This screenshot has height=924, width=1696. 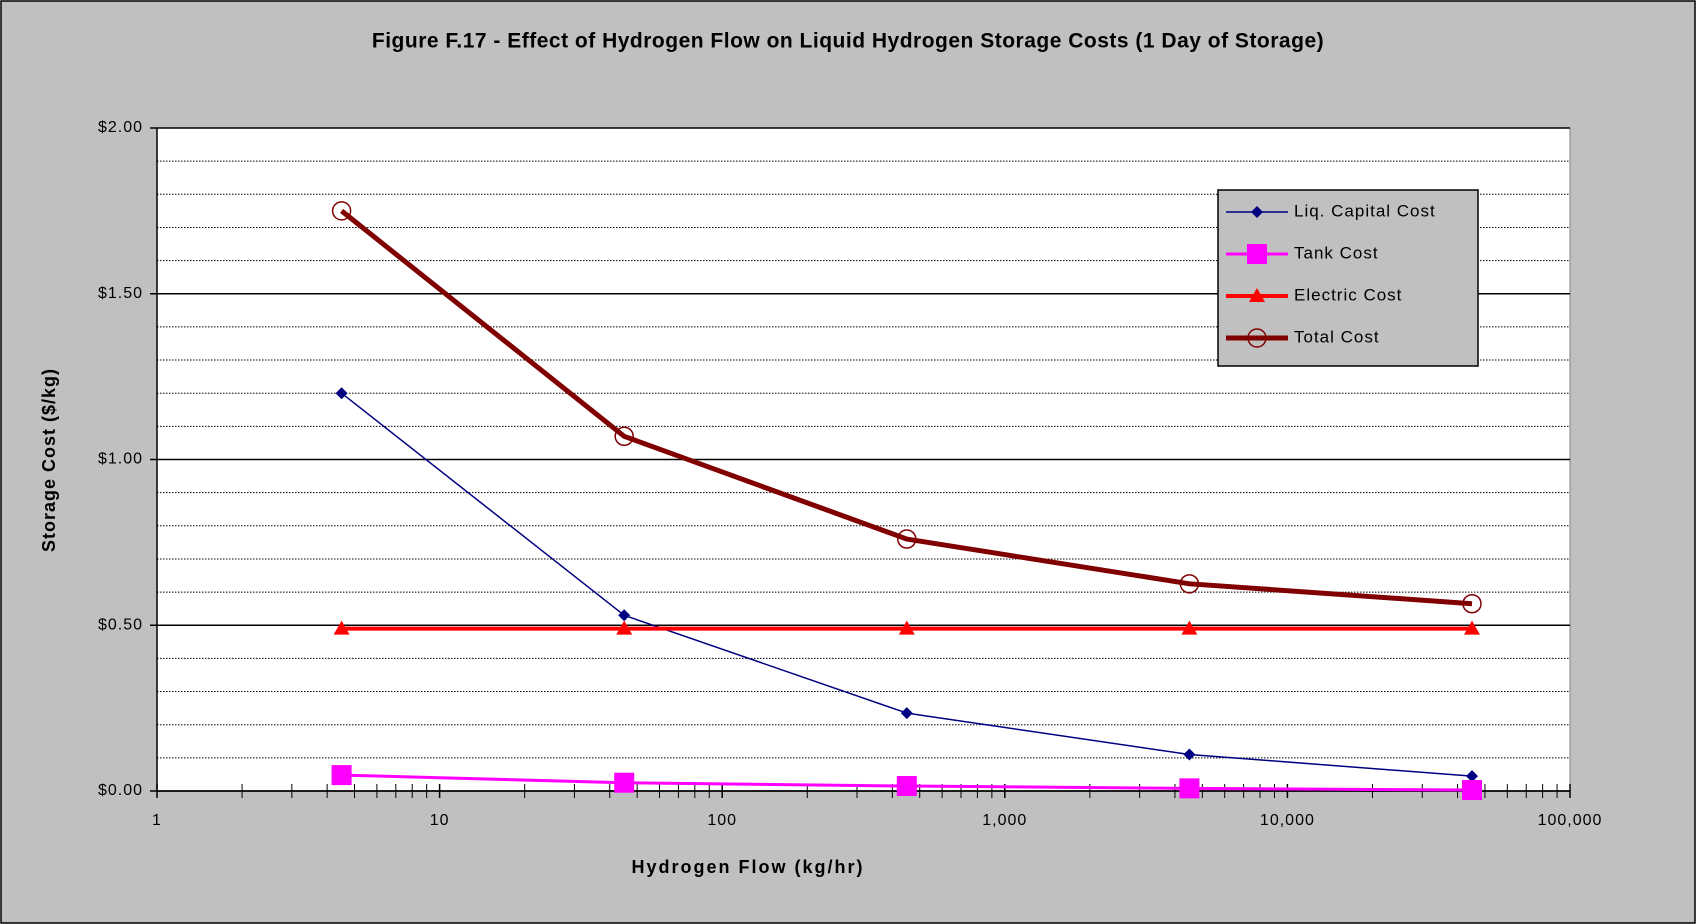 What do you see at coordinates (1348, 294) in the screenshot?
I see `legend-label: Electric Cost` at bounding box center [1348, 294].